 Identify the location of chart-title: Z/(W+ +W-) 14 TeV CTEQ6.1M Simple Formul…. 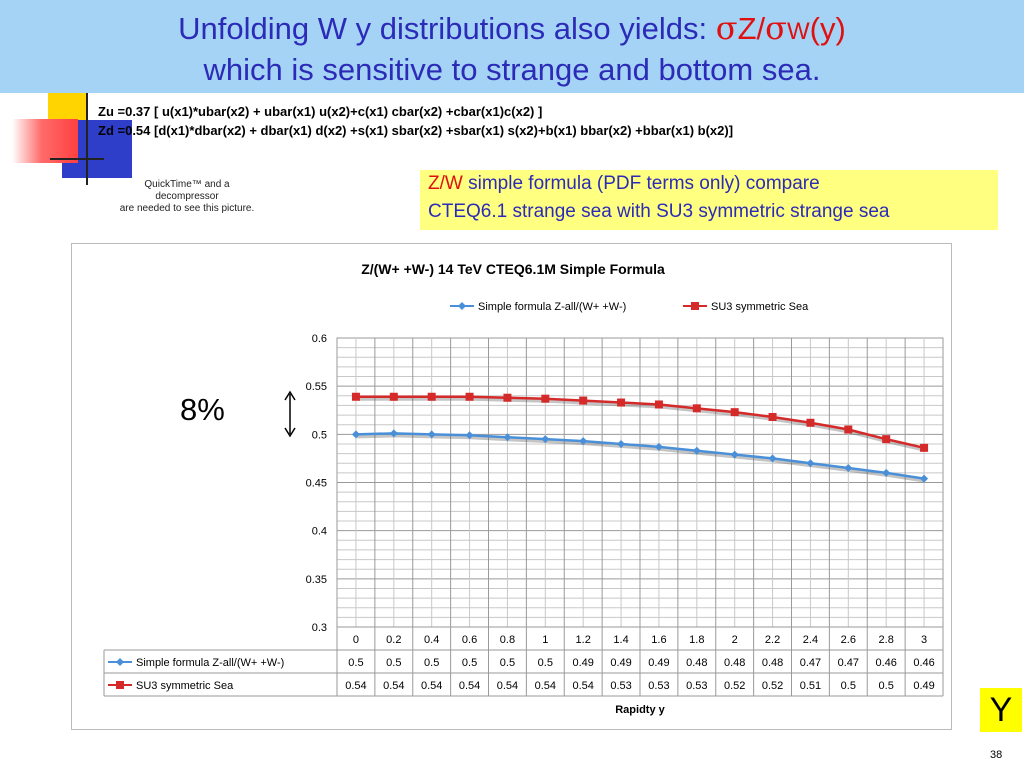
(513, 269).